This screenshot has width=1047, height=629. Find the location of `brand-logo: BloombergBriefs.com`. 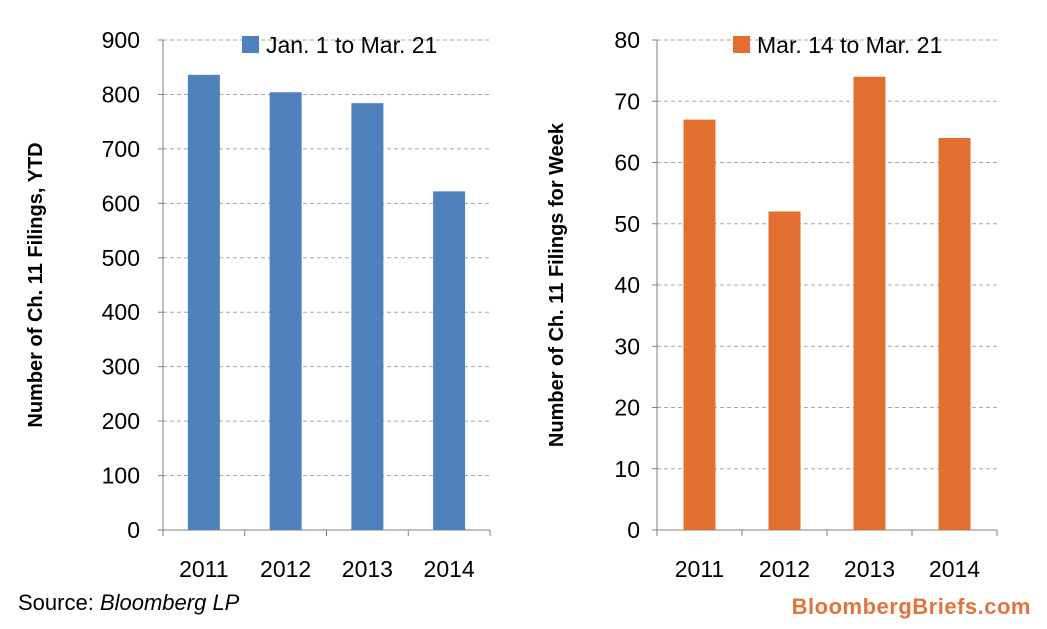

brand-logo: BloombergBriefs.com is located at coordinates (911, 606).